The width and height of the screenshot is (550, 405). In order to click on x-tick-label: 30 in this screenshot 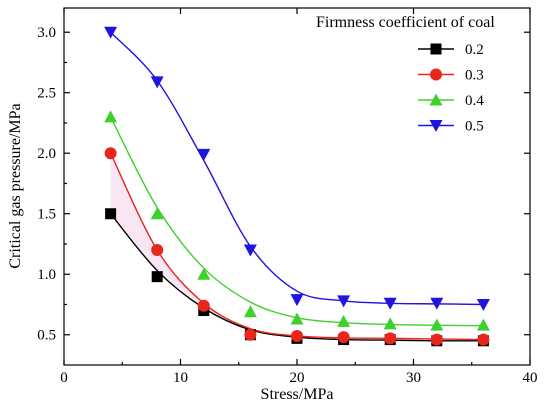, I will do `click(413, 378)`.